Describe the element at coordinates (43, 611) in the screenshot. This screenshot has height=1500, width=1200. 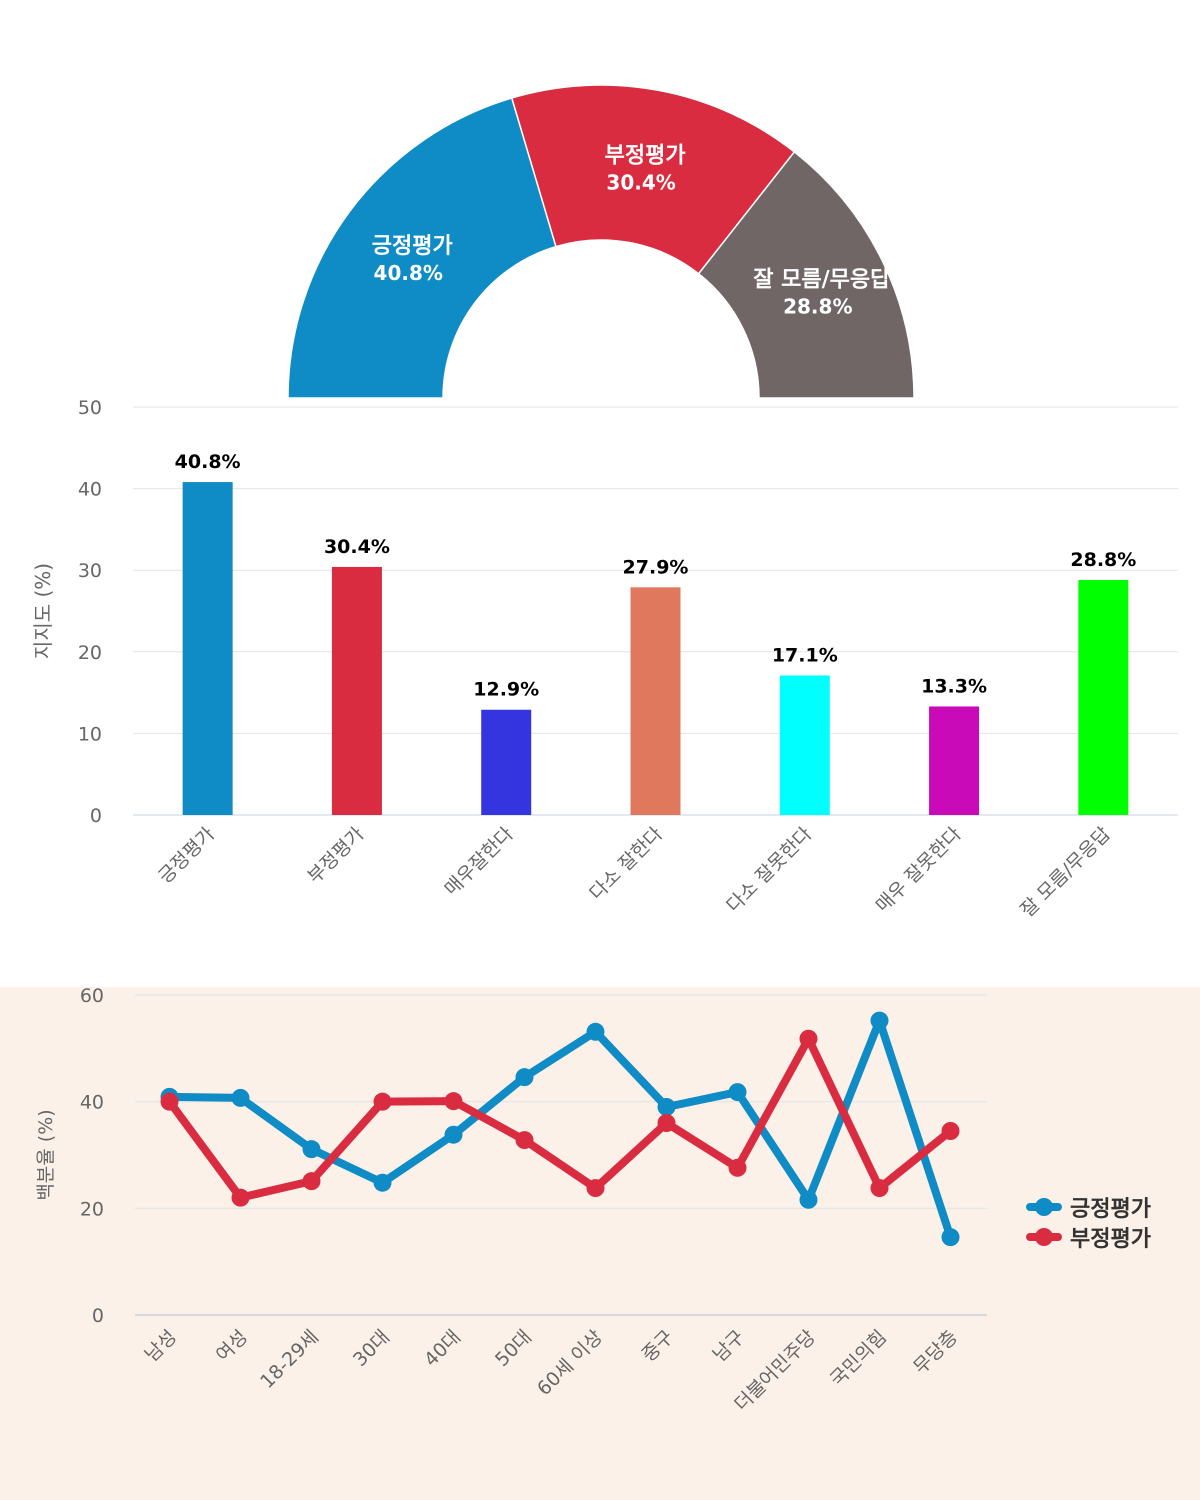
I see `y-axis-title: 지지도 (%)` at that location.